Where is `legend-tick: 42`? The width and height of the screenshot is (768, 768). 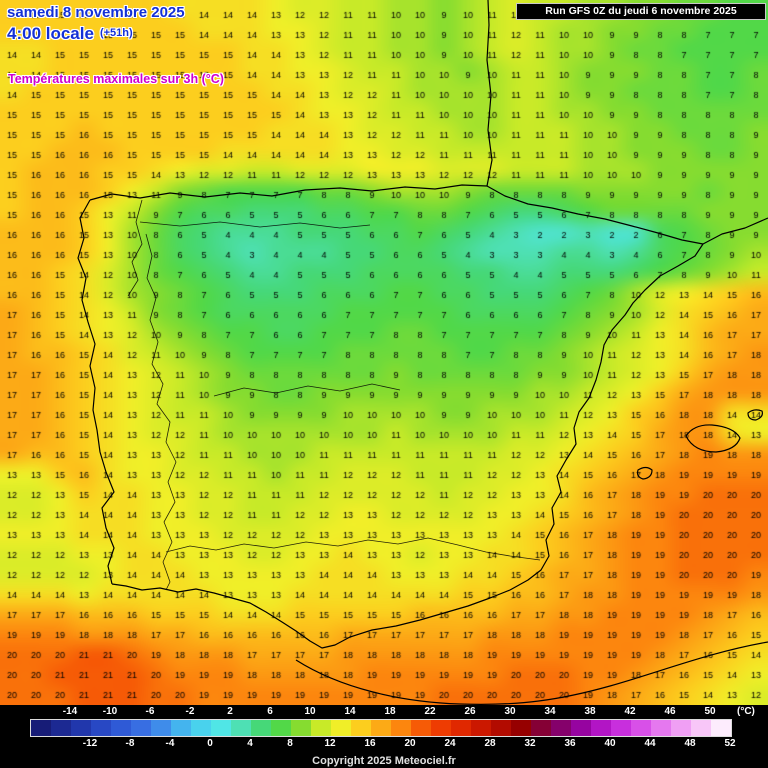
legend-tick: 42 is located at coordinates (630, 711).